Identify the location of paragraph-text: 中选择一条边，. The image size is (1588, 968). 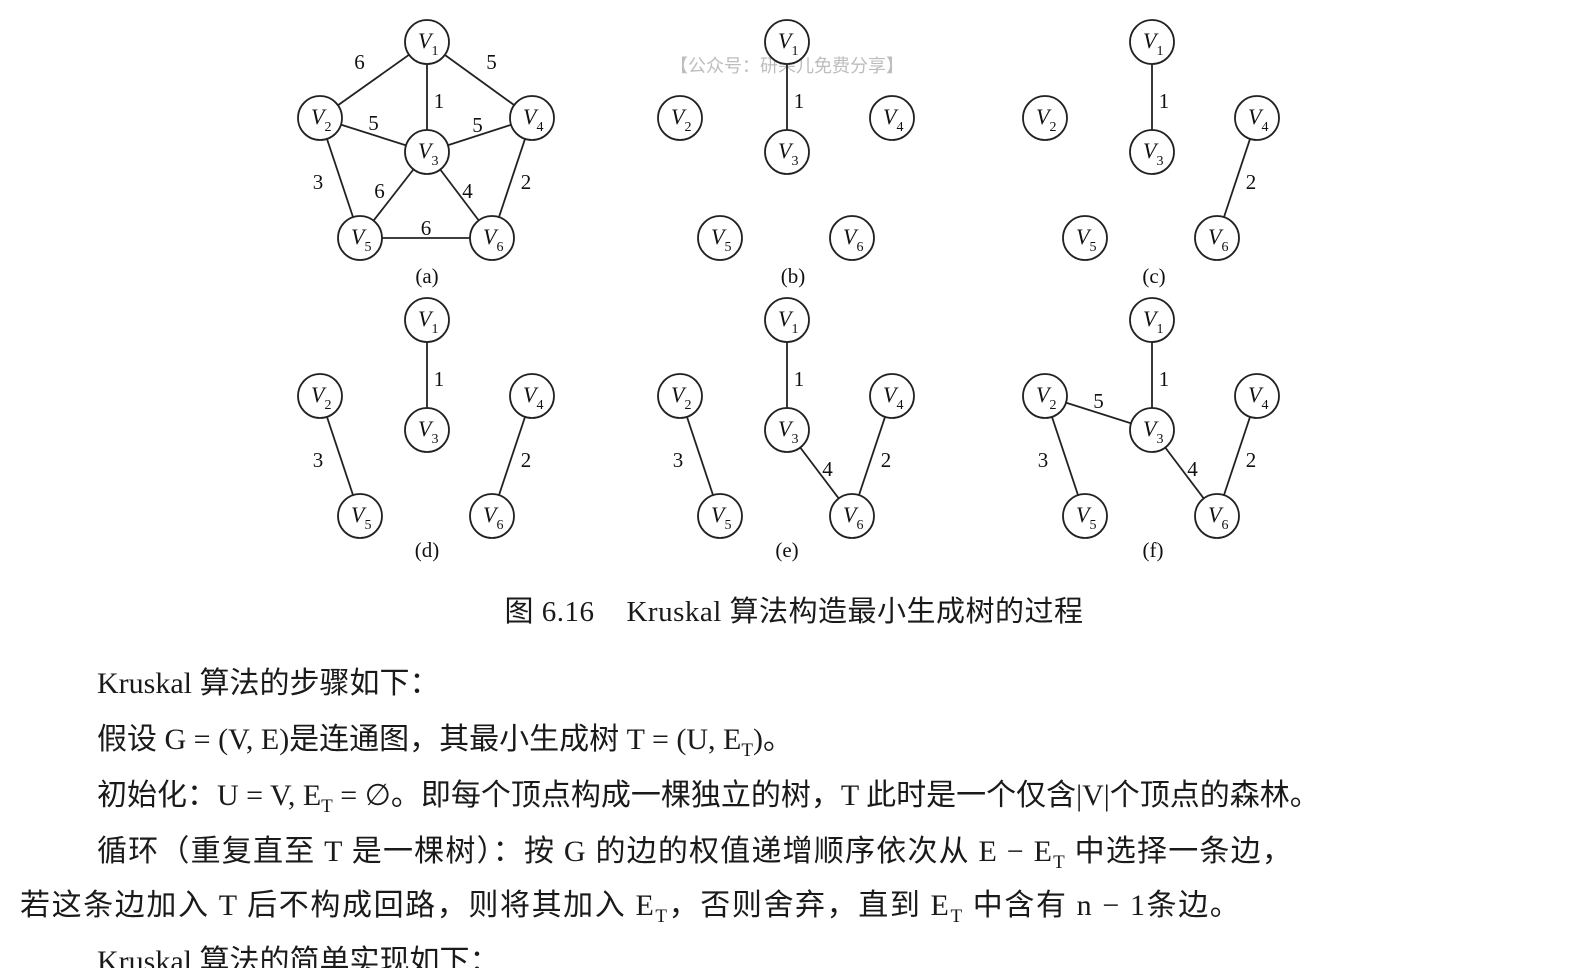
(1179, 851).